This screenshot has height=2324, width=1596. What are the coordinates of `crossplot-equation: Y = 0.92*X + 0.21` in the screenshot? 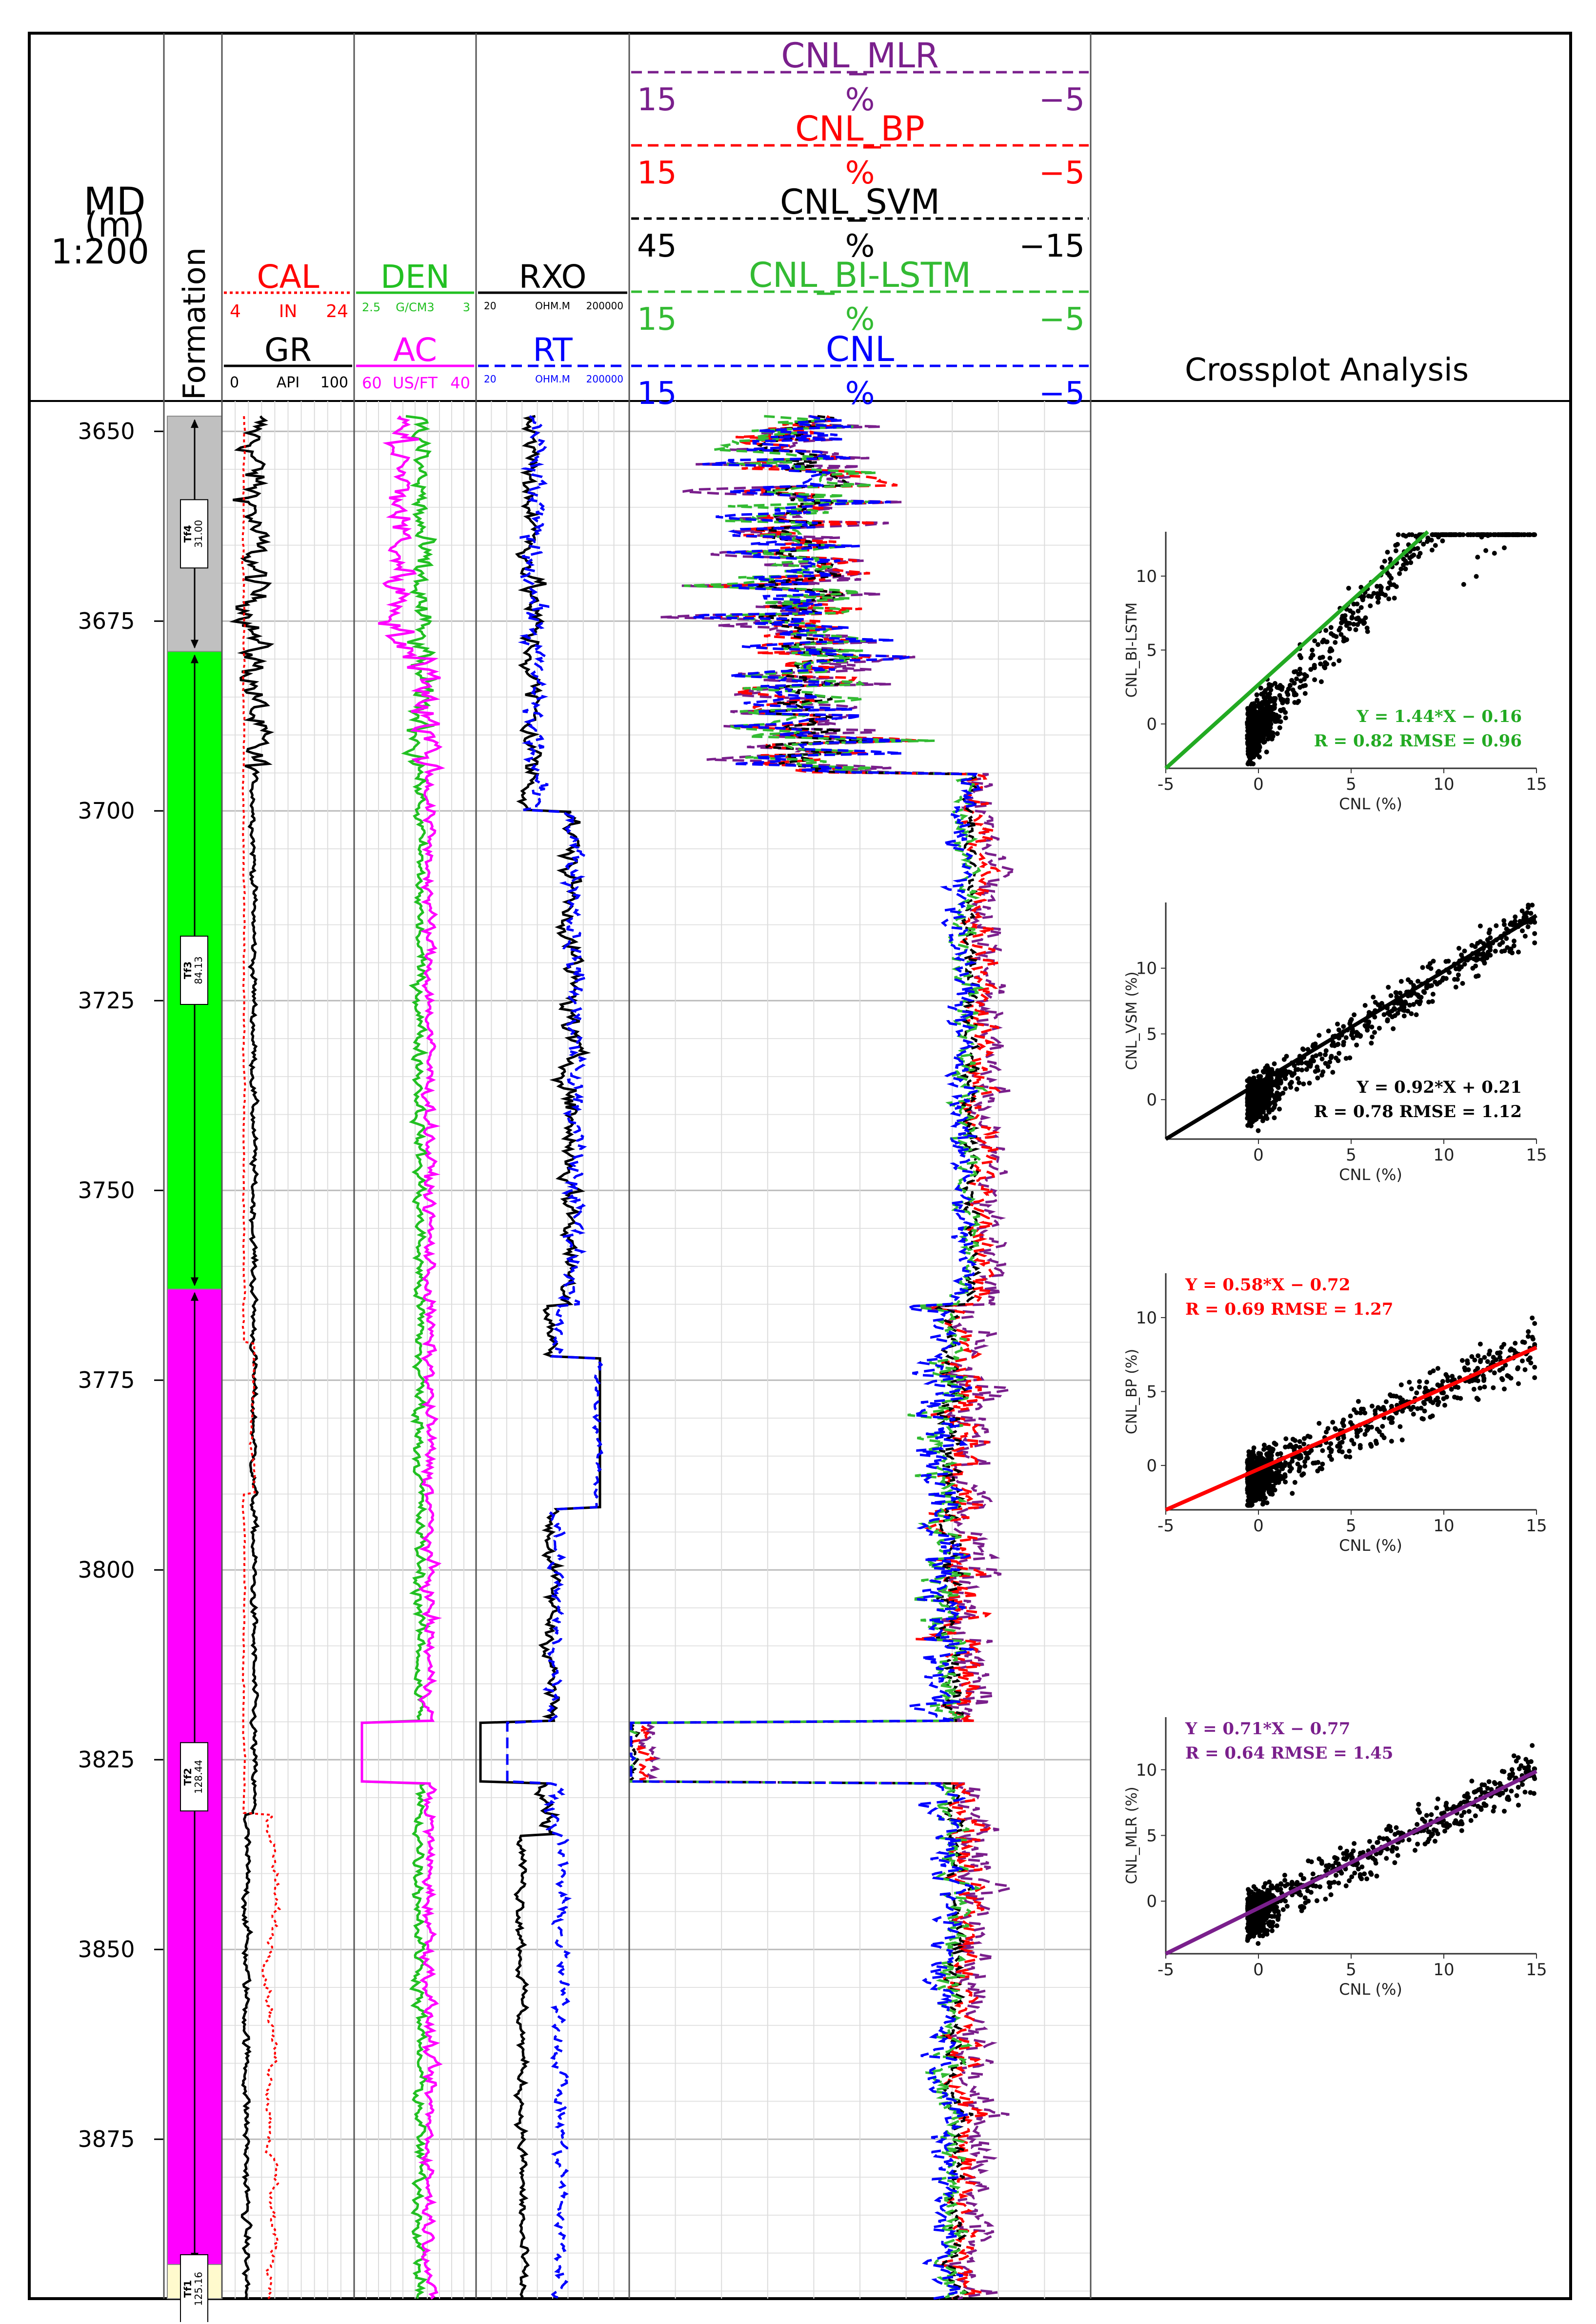 It's located at (1440, 1087).